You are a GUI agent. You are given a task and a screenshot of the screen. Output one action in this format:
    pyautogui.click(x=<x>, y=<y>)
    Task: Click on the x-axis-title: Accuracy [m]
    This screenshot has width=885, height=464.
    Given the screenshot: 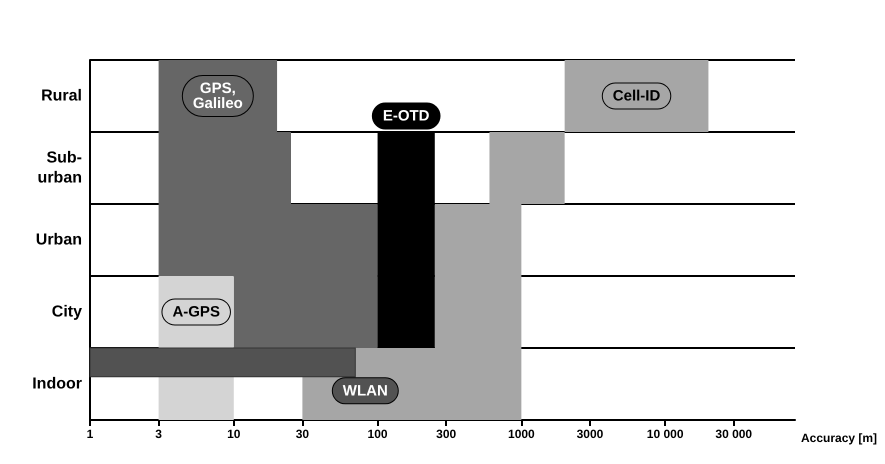 What is the action you would take?
    pyautogui.click(x=839, y=438)
    